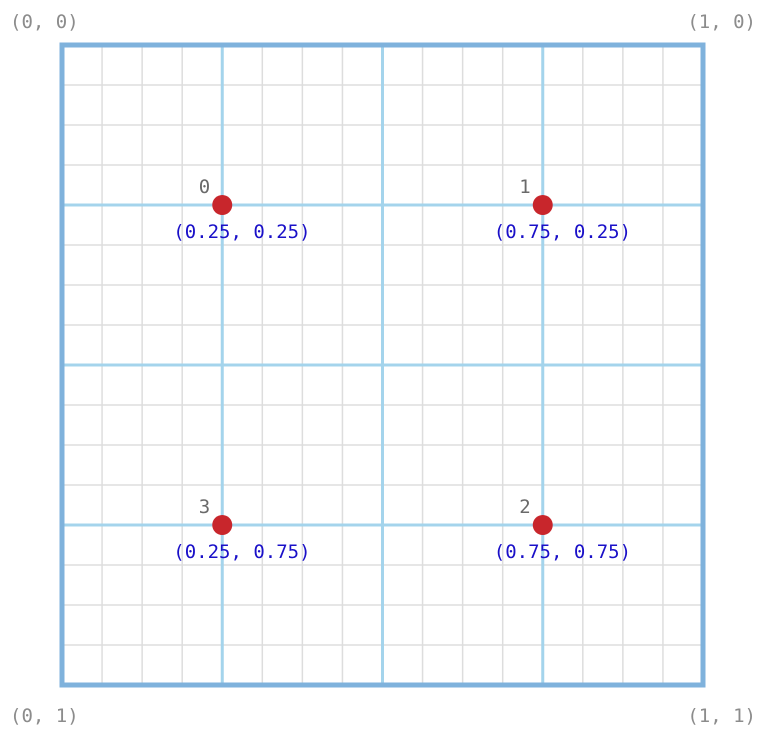 This screenshot has height=739, width=766. What do you see at coordinates (562, 529) in the screenshot?
I see `point-marker-group: 2 (0.75, 0.75)` at bounding box center [562, 529].